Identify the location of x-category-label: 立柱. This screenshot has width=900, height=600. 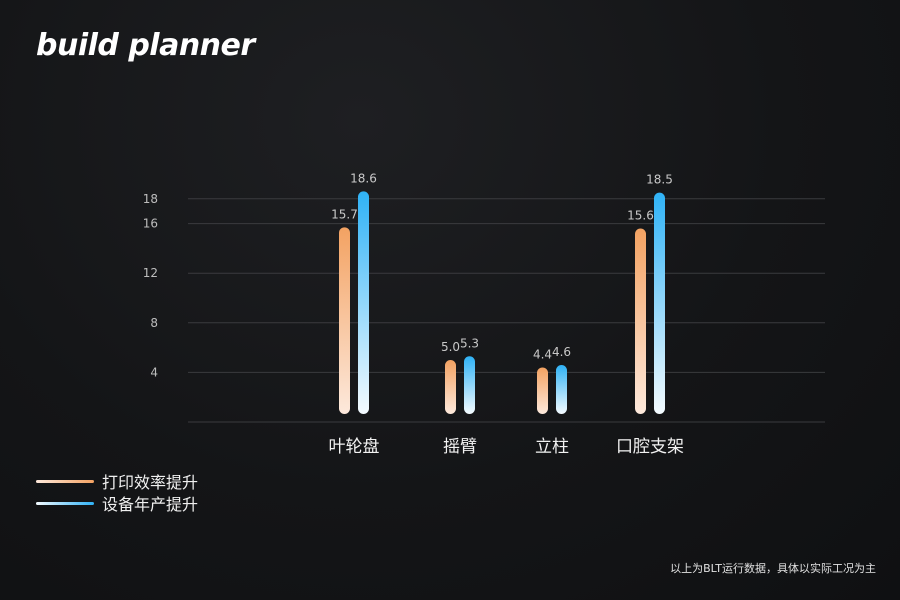
(552, 447).